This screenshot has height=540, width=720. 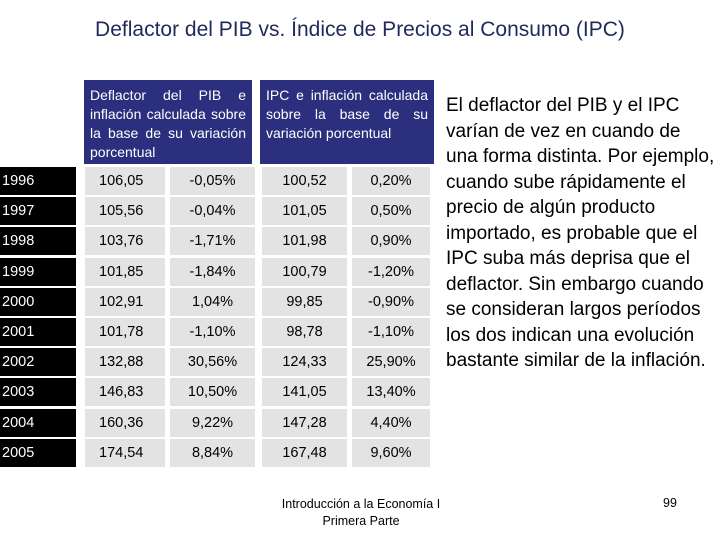 I want to click on table-row: 1998 103,76 -1,71% 101,98 0,90%, so click(x=220, y=241).